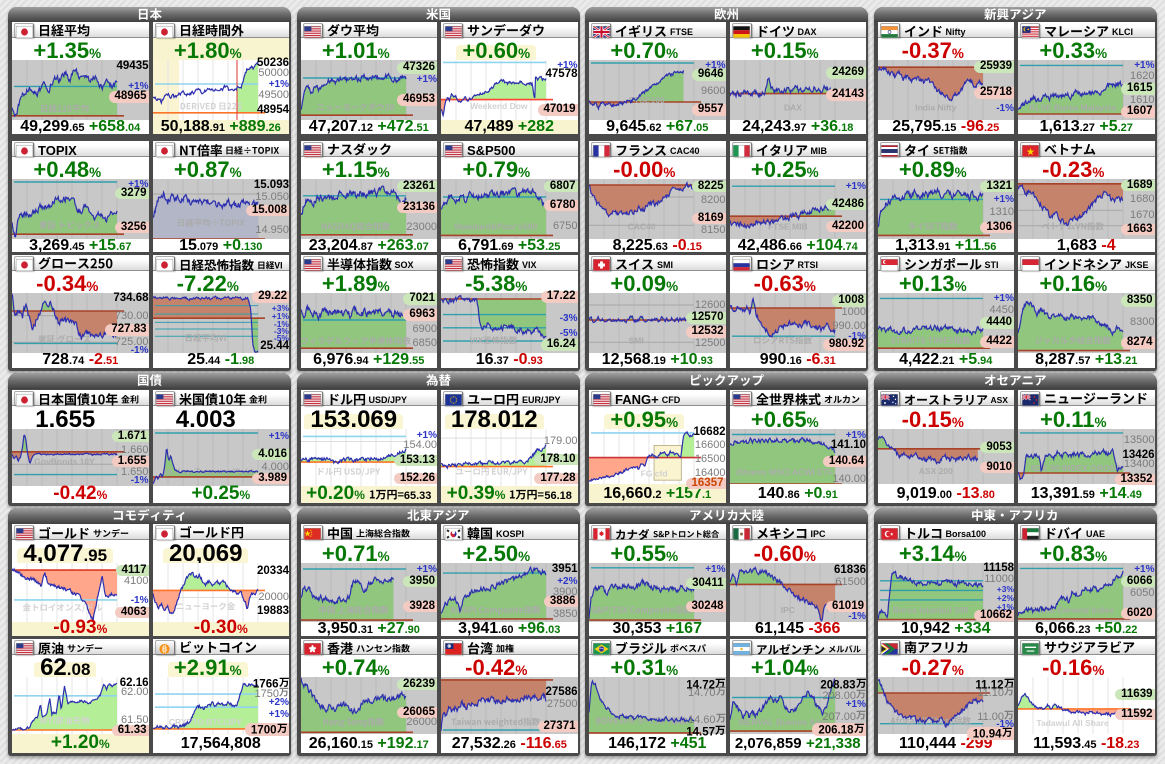 This screenshot has width=1165, height=764. I want to click on svg-text: CAC40, so click(642, 226).